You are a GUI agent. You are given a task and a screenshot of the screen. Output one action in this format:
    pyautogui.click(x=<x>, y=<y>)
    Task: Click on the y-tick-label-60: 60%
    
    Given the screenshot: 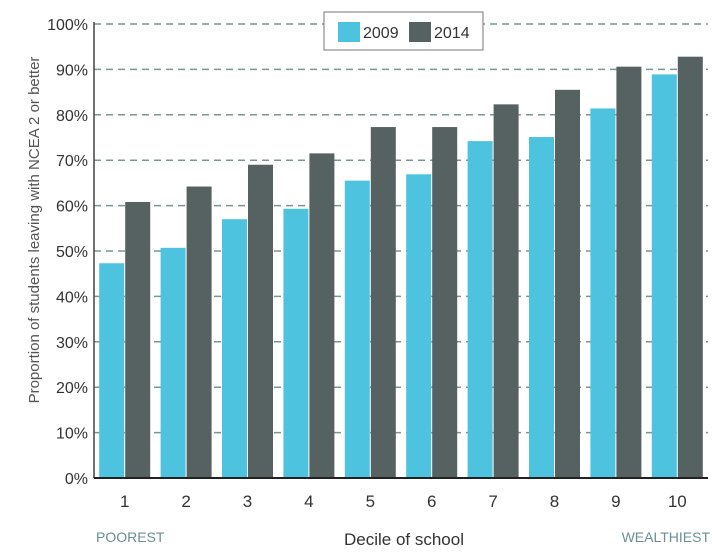 What is the action you would take?
    pyautogui.click(x=72, y=207)
    